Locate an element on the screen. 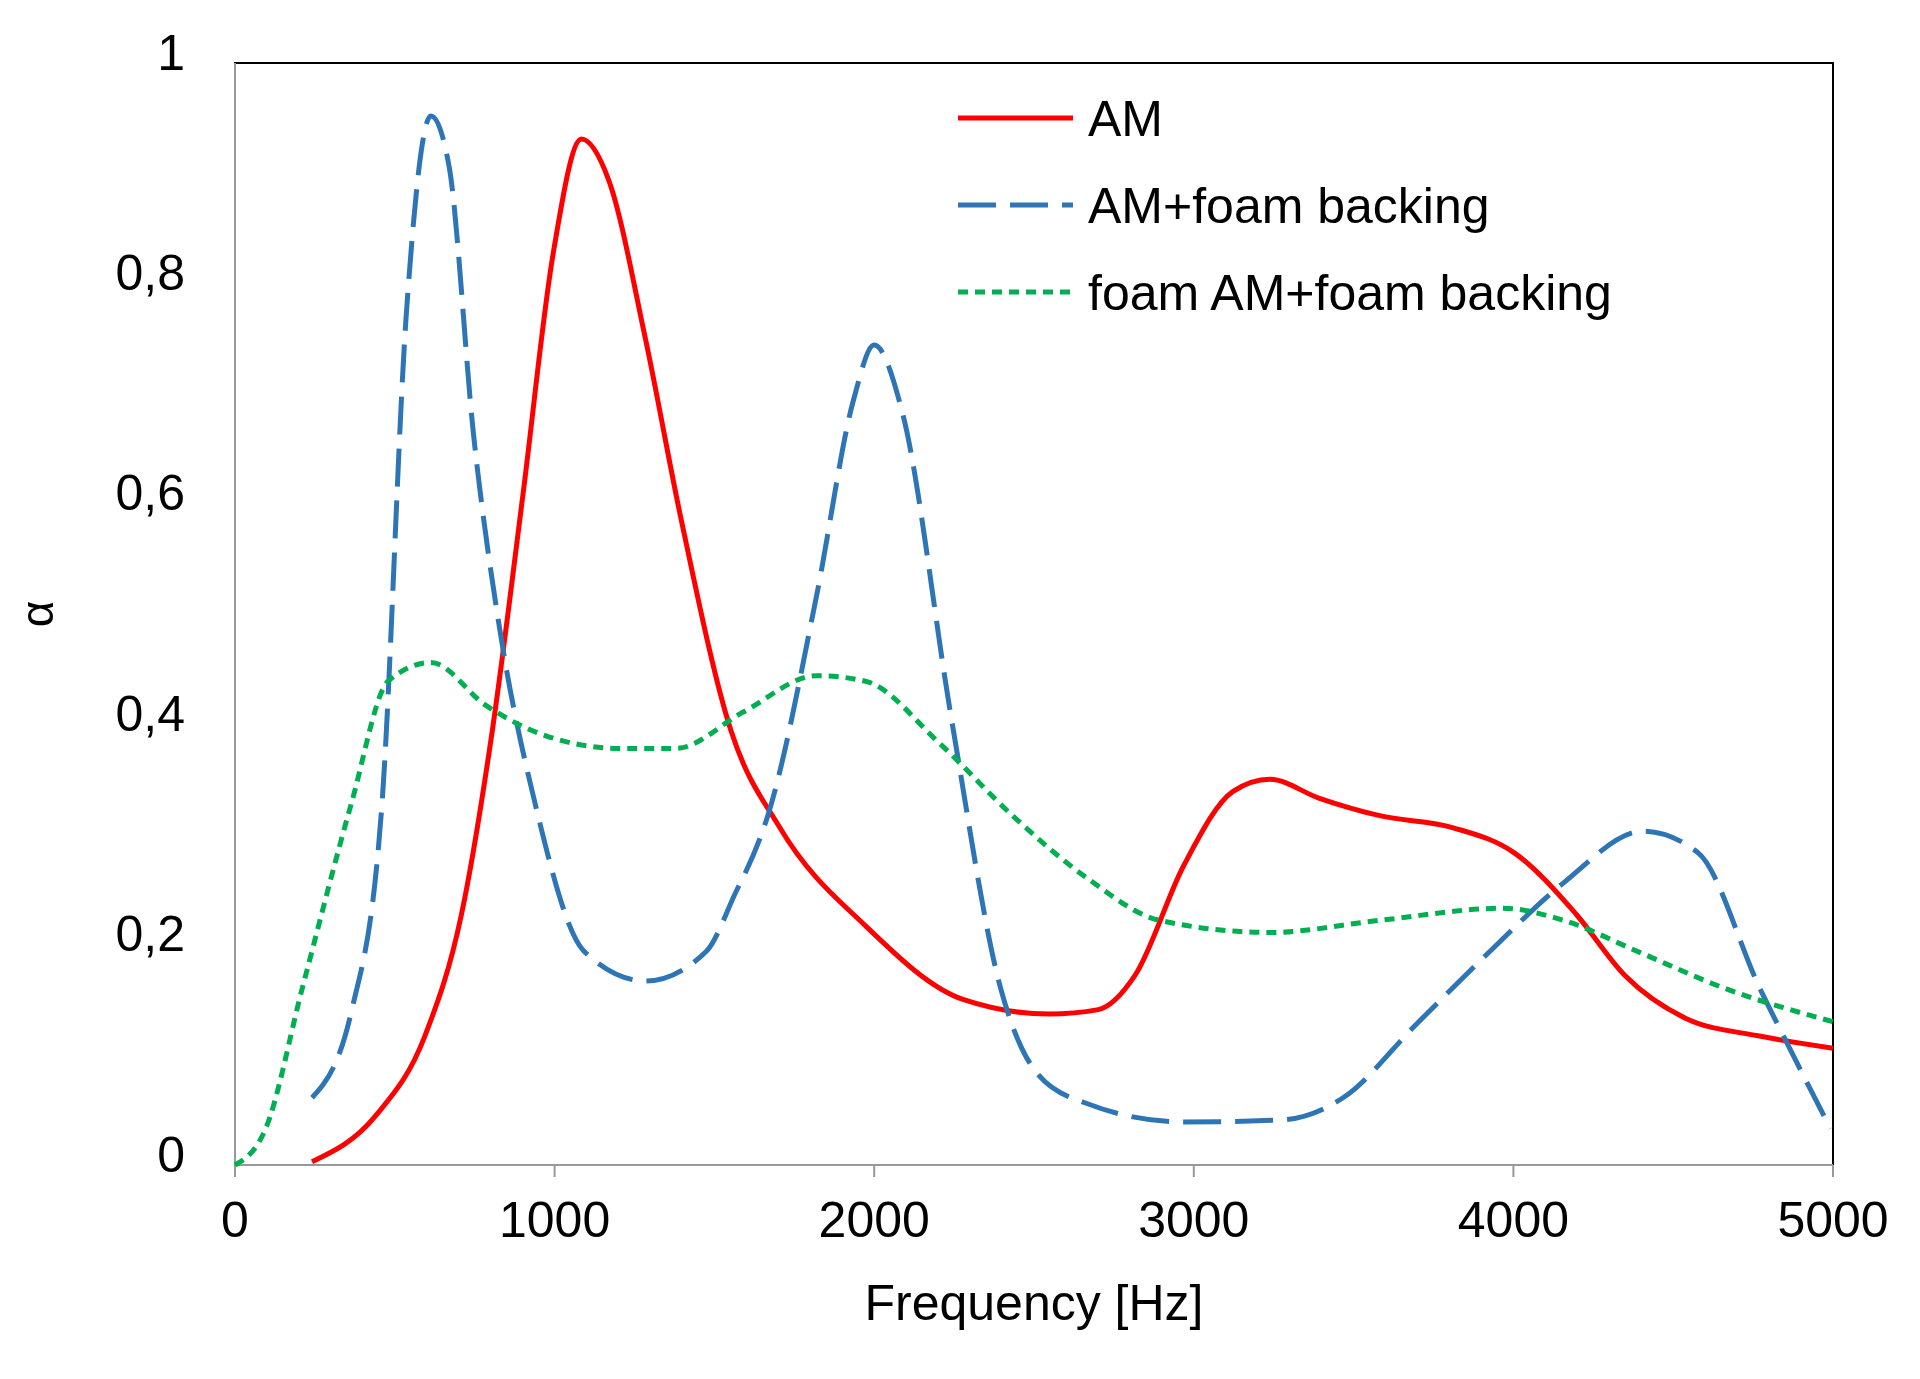 This screenshot has height=1379, width=1920. legend-label: foam AM+foam backing is located at coordinates (1350, 293).